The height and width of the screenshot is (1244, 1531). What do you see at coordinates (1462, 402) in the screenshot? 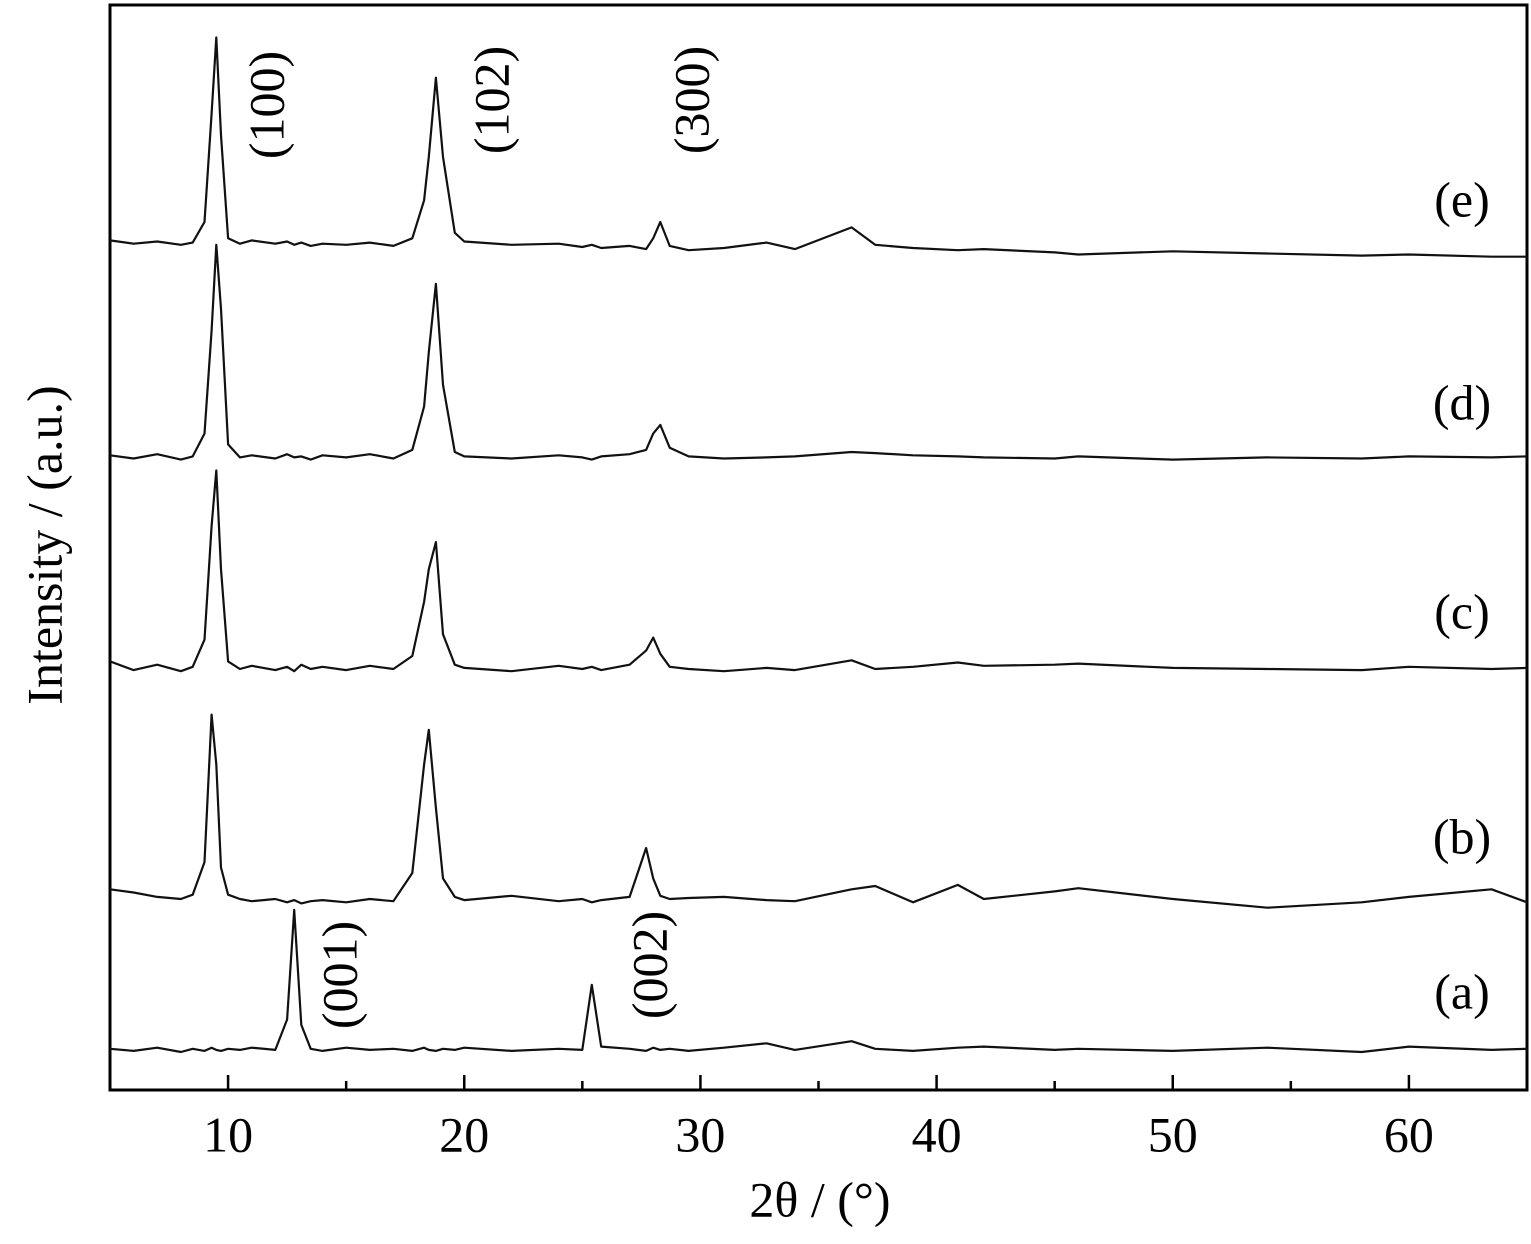
I see `series-label: (d)` at bounding box center [1462, 402].